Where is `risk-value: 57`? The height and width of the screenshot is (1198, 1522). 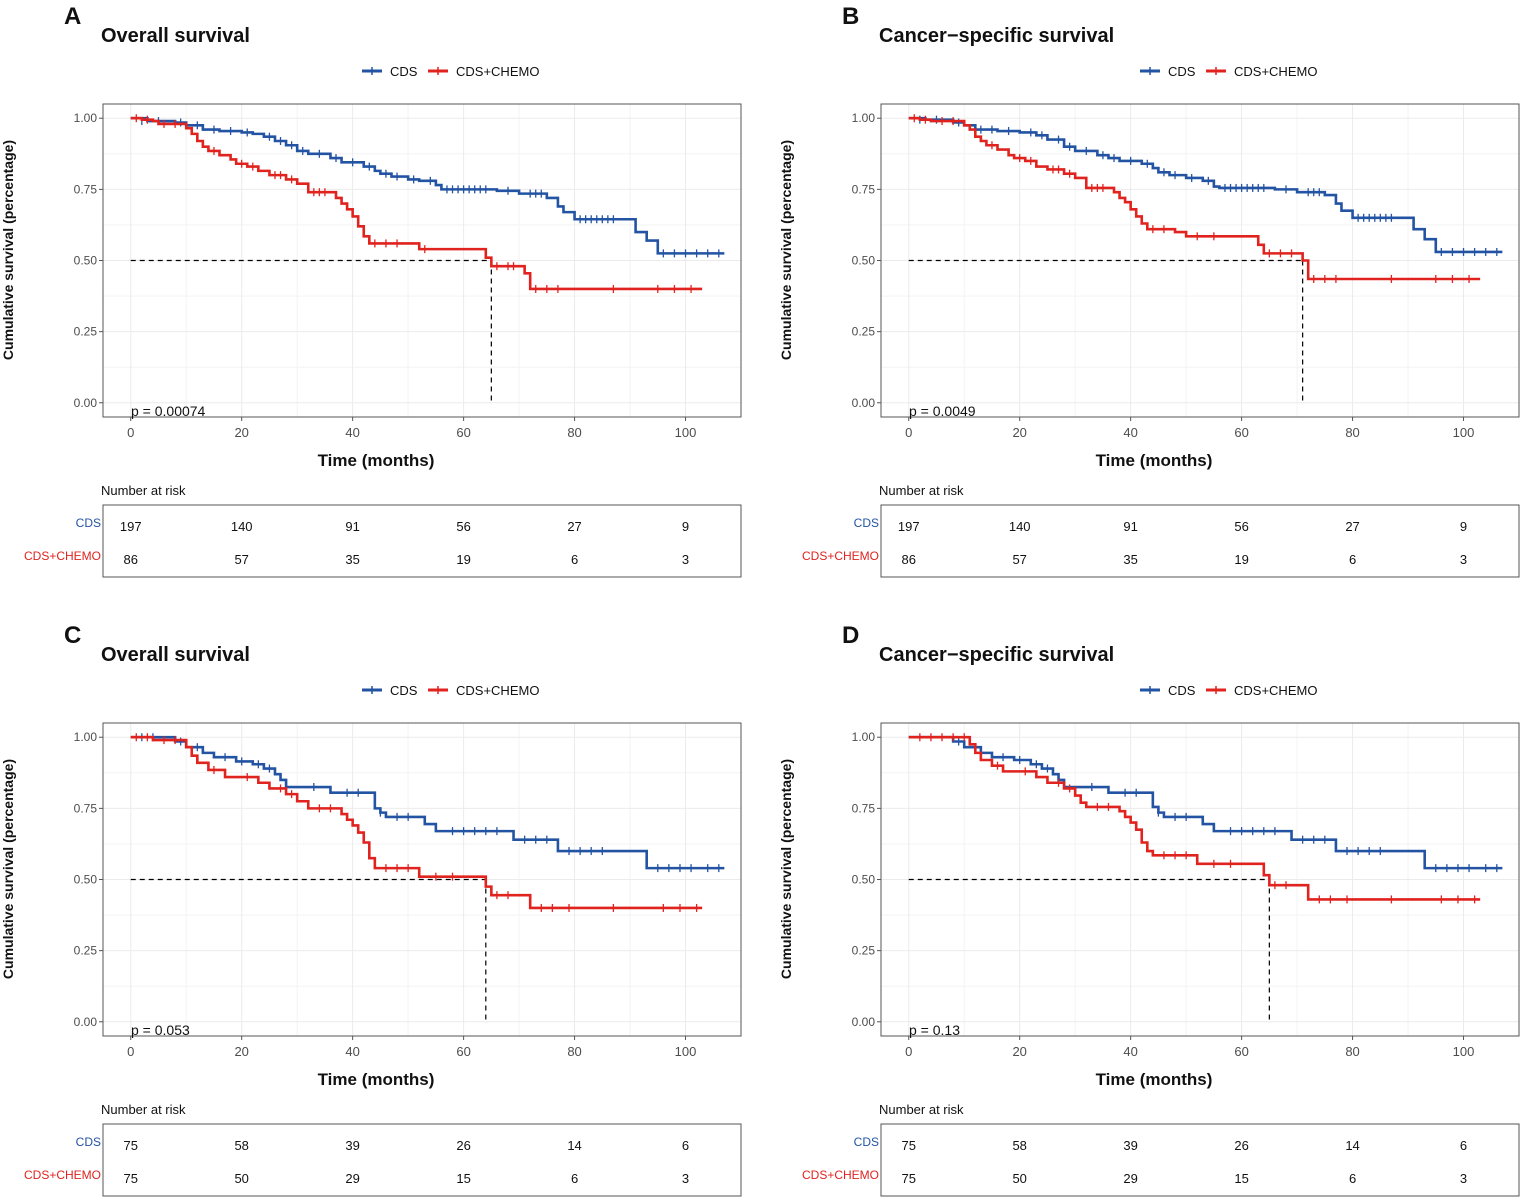 risk-value: 57 is located at coordinates (241, 559).